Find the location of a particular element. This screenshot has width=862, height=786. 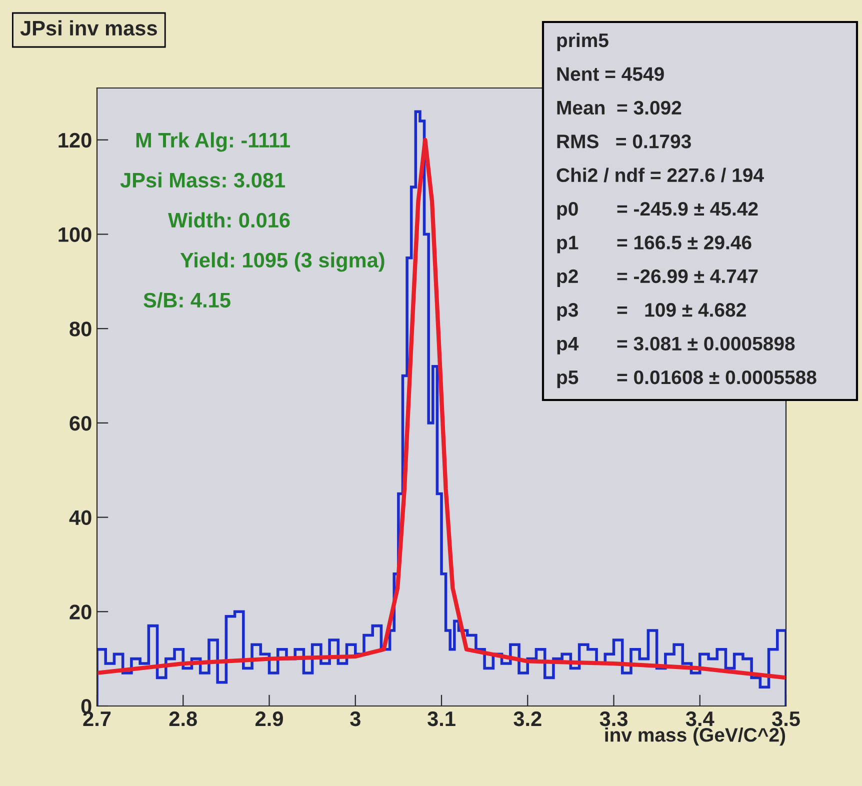

annotation: Width: 0.016 is located at coordinates (229, 220).